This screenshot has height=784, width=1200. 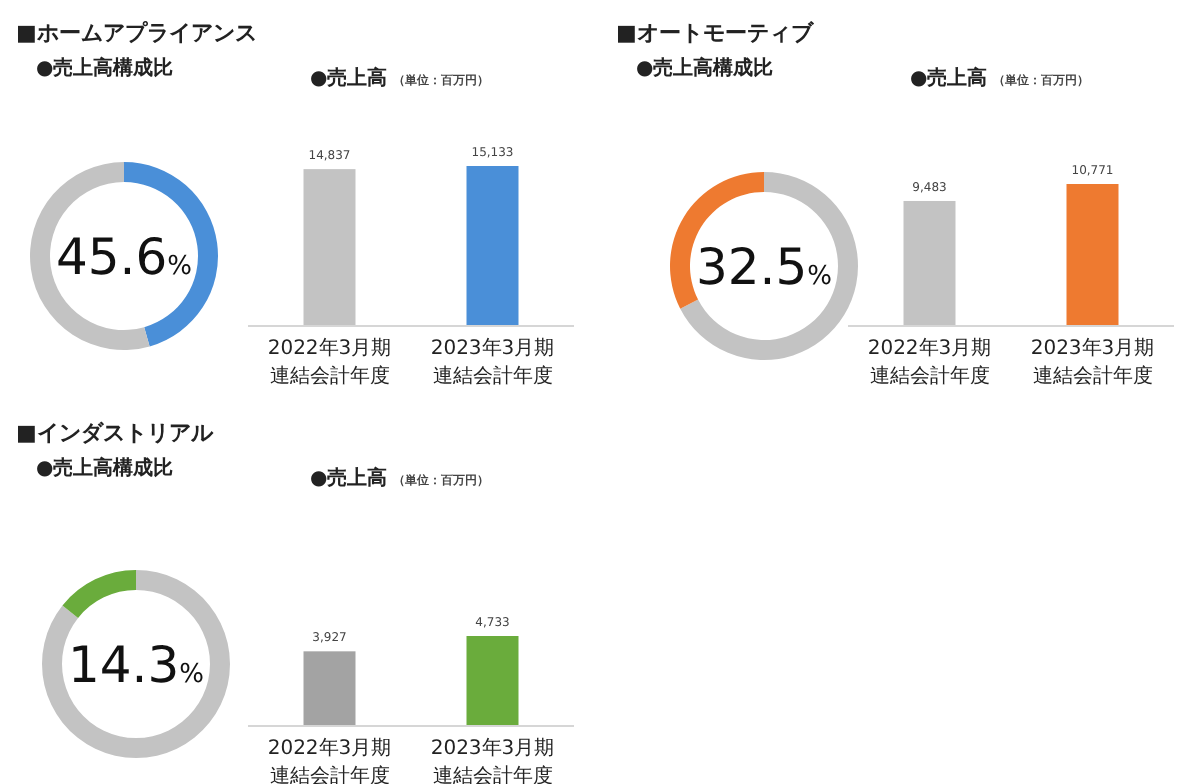 What do you see at coordinates (764, 267) in the screenshot?
I see `text: 32.5%` at bounding box center [764, 267].